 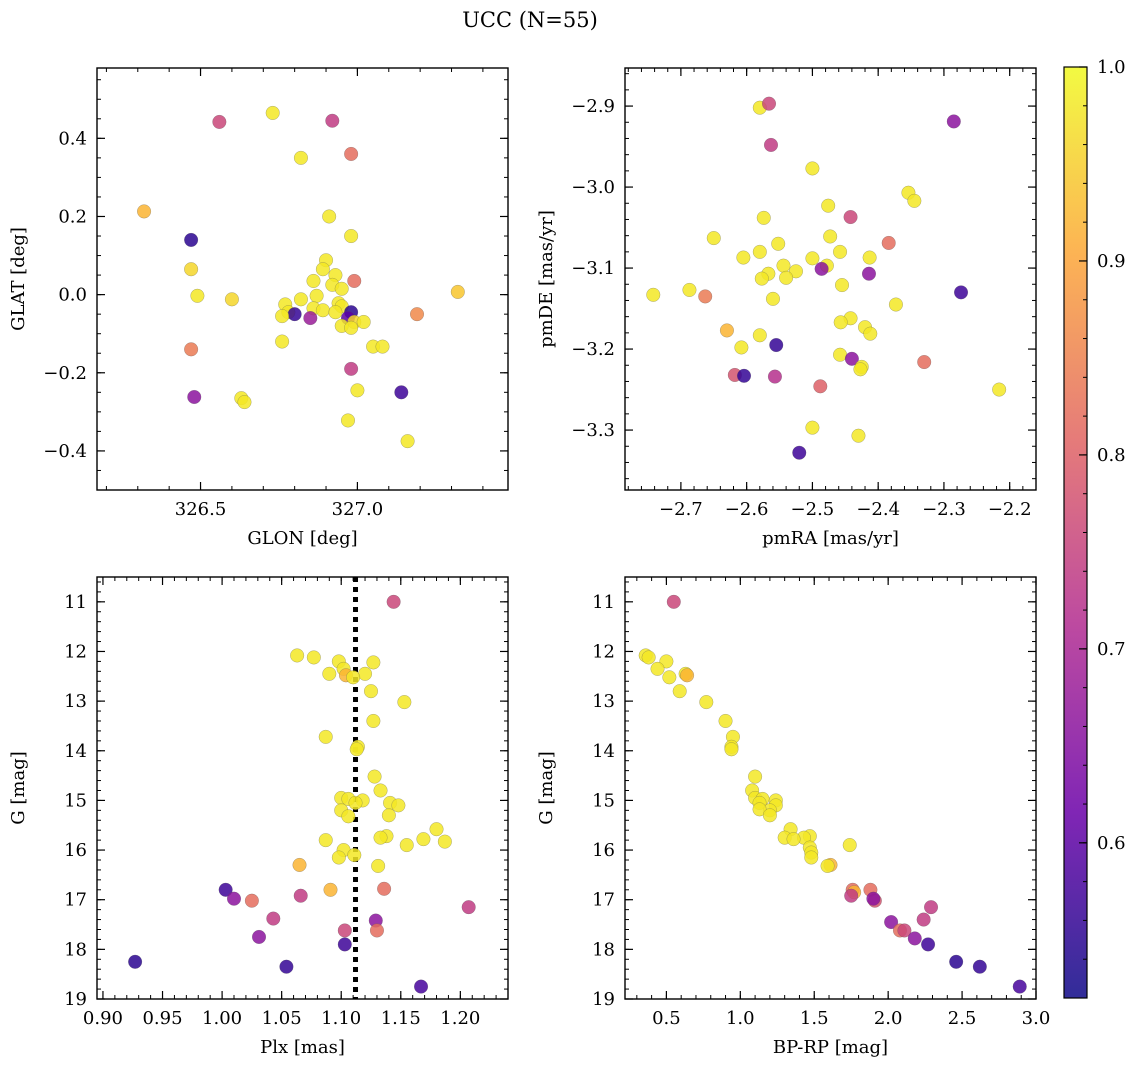 What do you see at coordinates (593, 430) in the screenshot?
I see `y-tick-label: −3.3` at bounding box center [593, 430].